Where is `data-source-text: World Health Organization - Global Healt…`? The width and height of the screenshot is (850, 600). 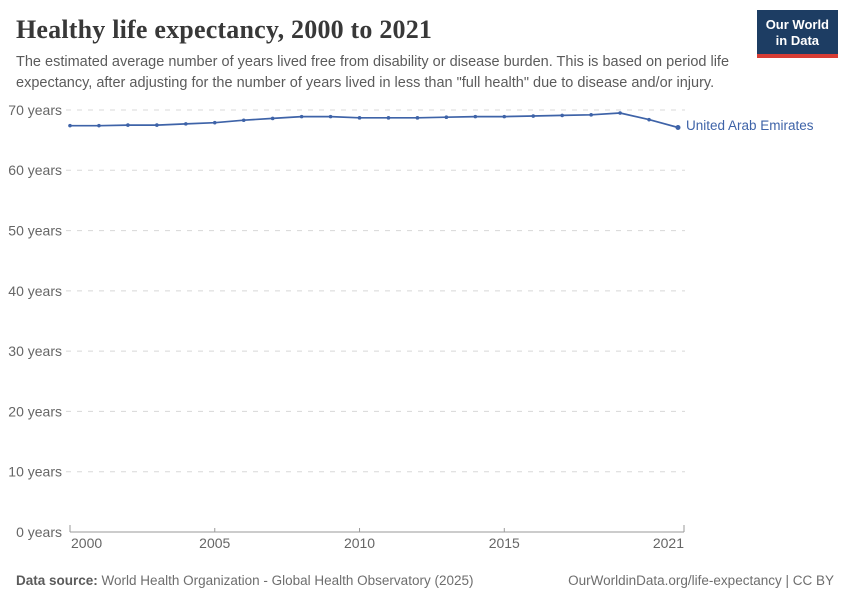
data-source-text: World Health Organization - Global Healt… is located at coordinates (287, 580).